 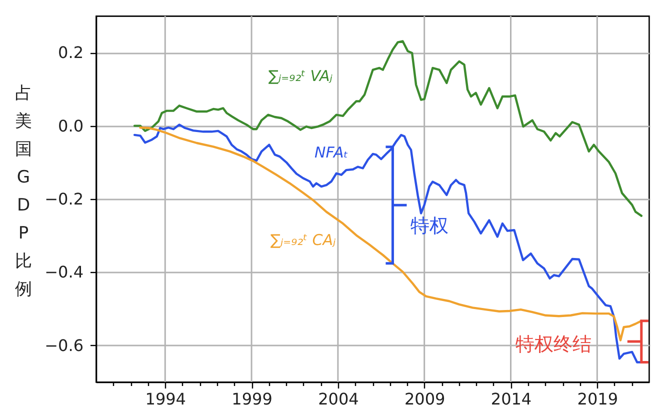 What do you see at coordinates (303, 239) in the screenshot?
I see `series-label: ∑ⱼ₌₉₂ᵗ CAⱼ` at bounding box center [303, 239].